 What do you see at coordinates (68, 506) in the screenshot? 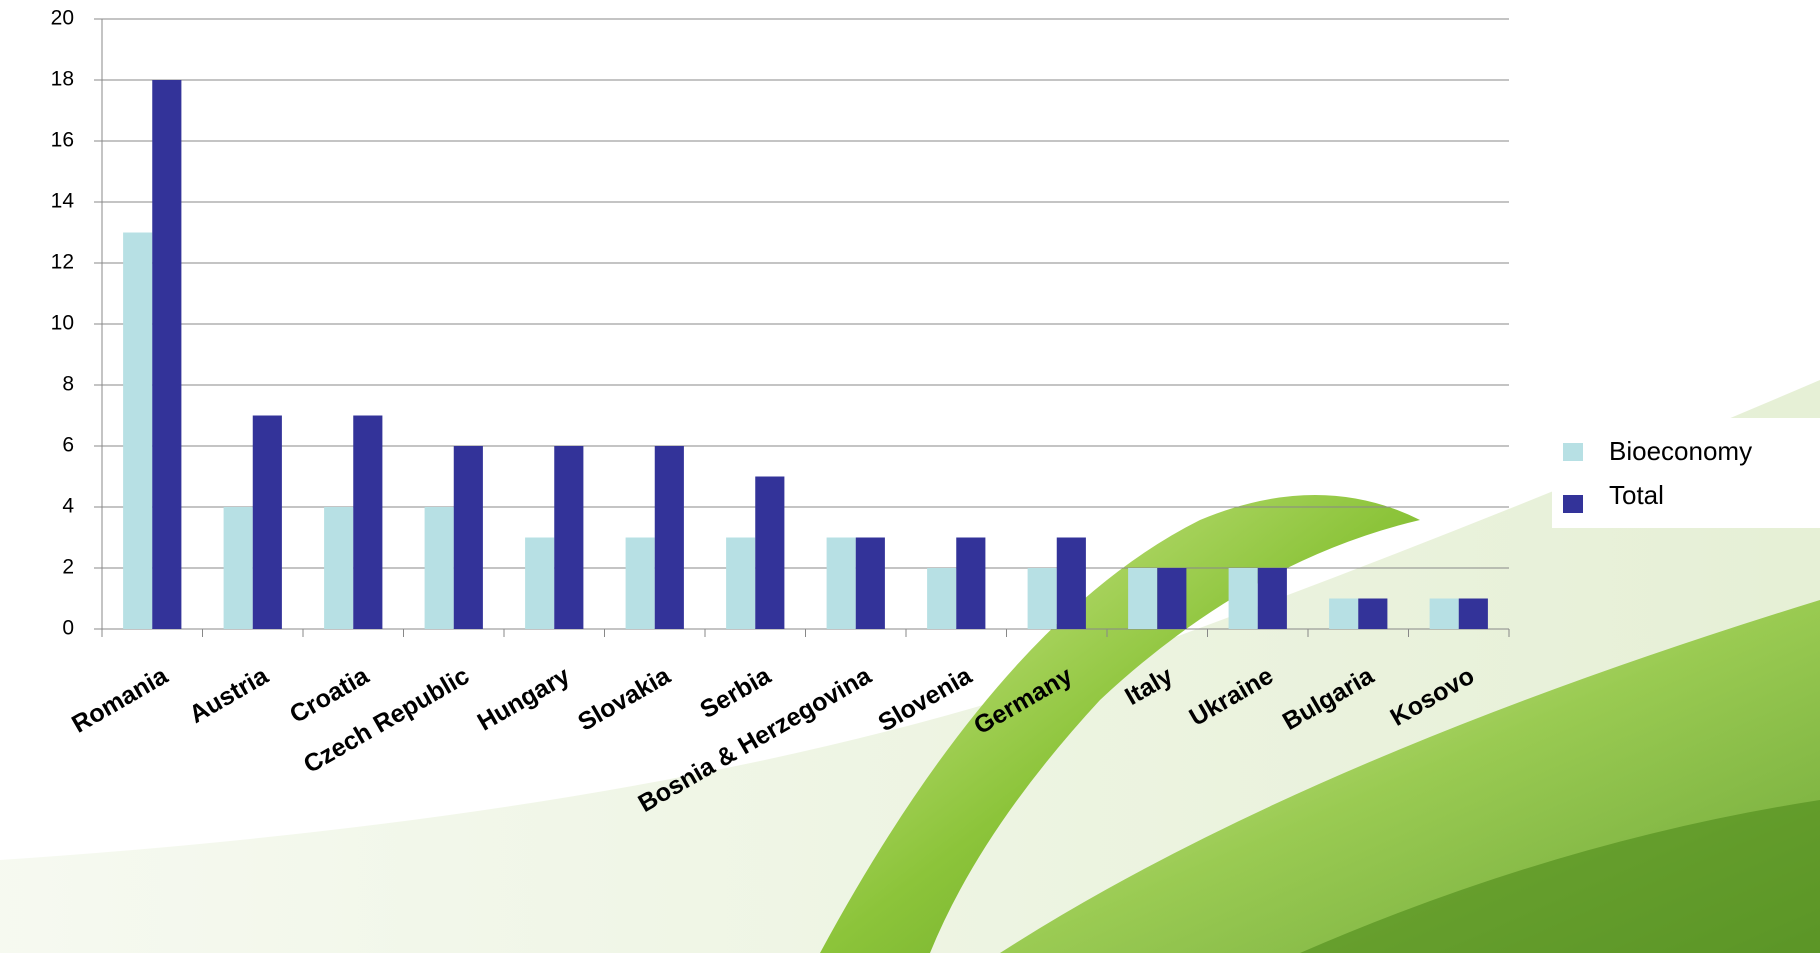
I see `y-tick-label: 4` at bounding box center [68, 506].